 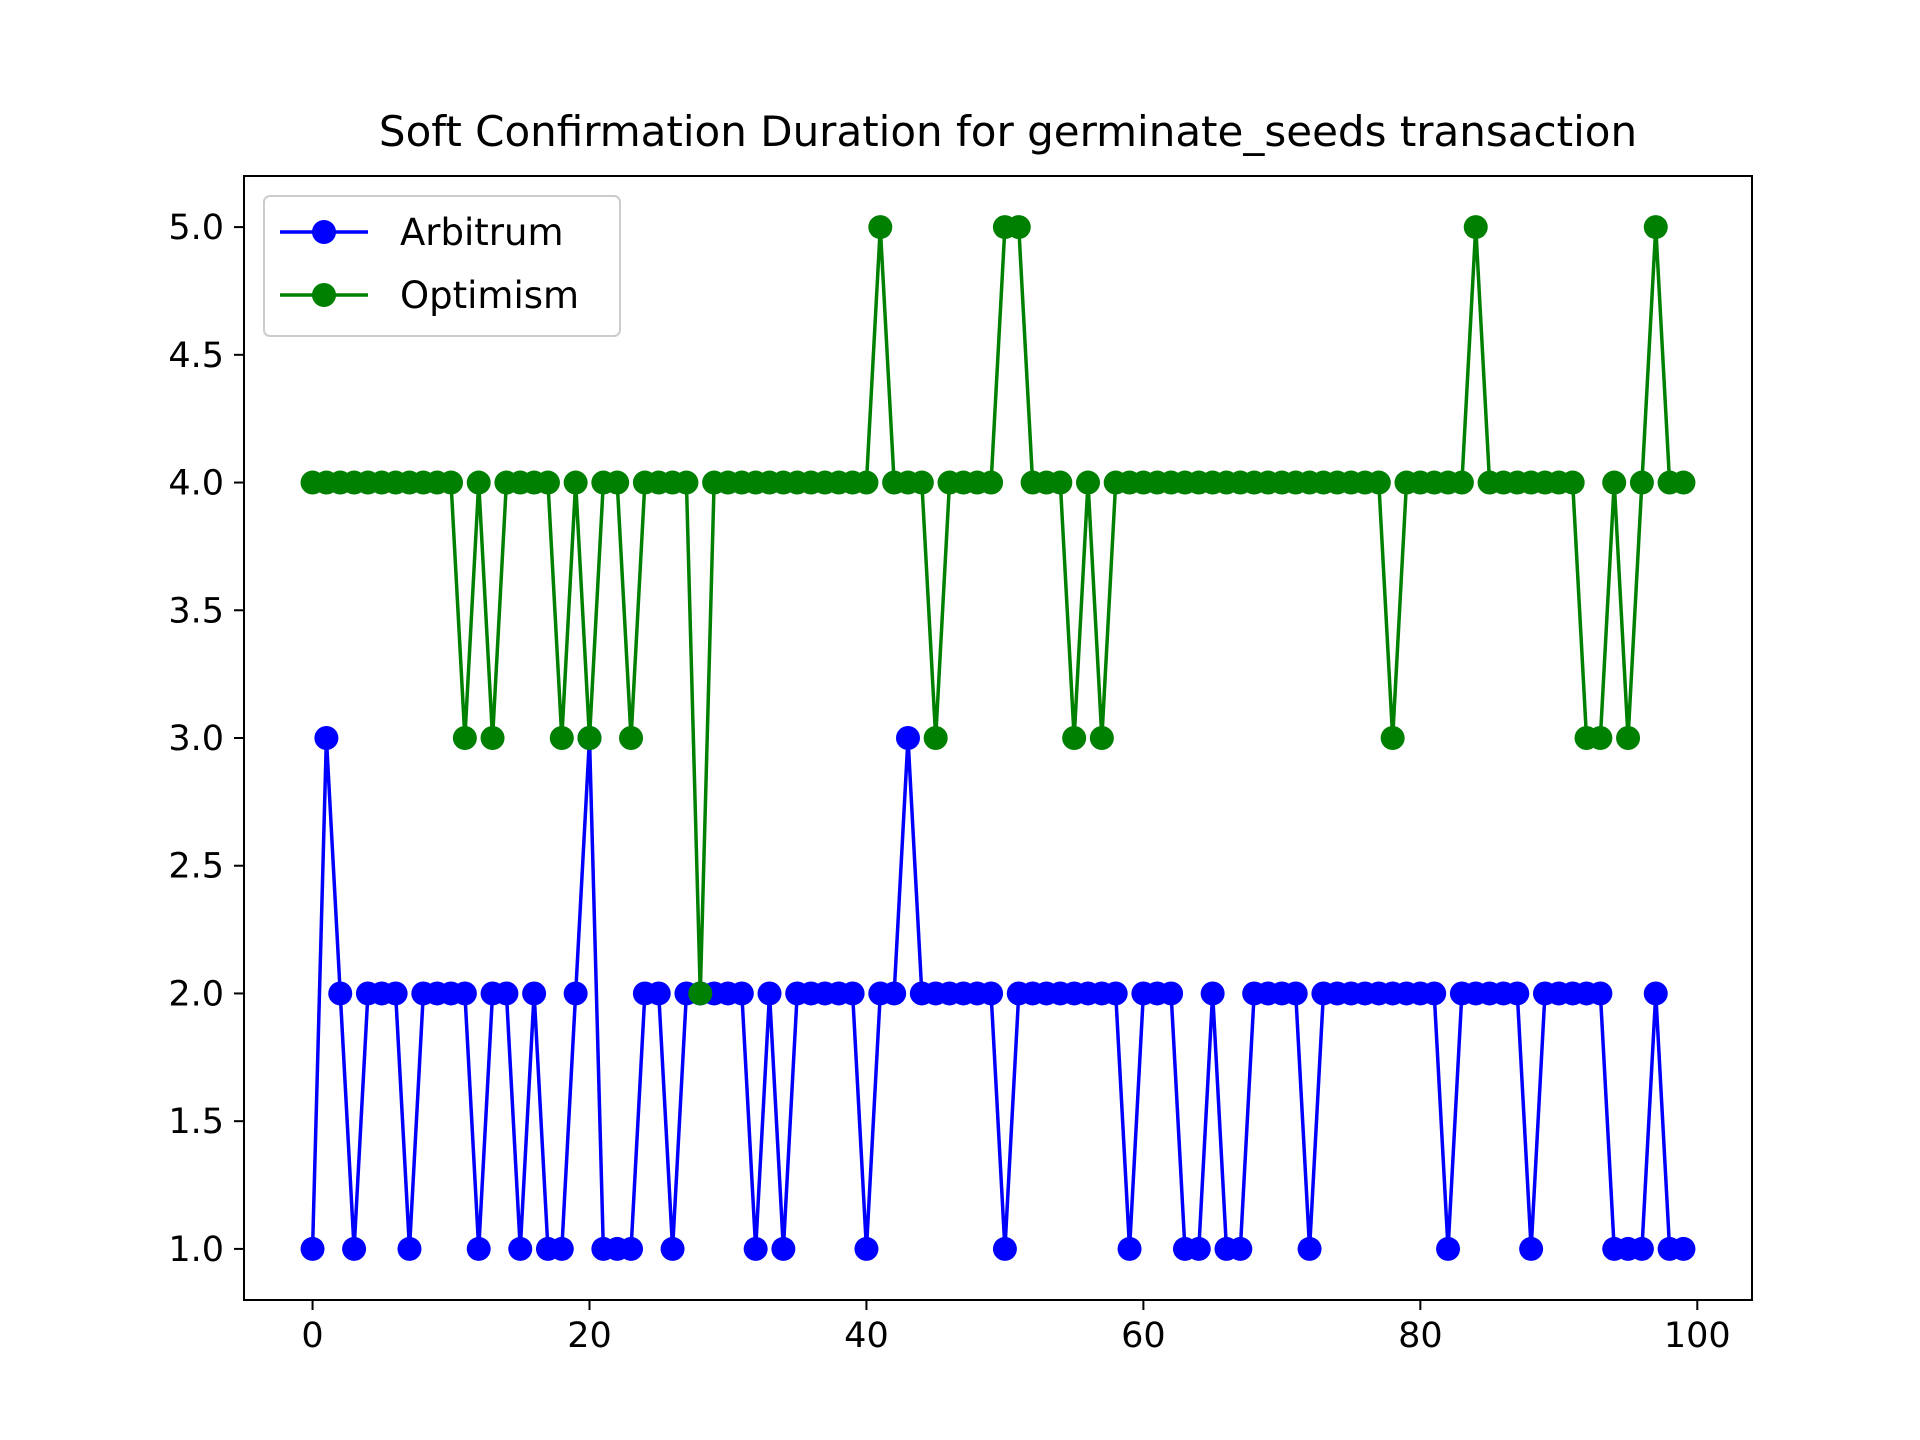 What do you see at coordinates (589, 1336) in the screenshot?
I see `x-tick-label: 20` at bounding box center [589, 1336].